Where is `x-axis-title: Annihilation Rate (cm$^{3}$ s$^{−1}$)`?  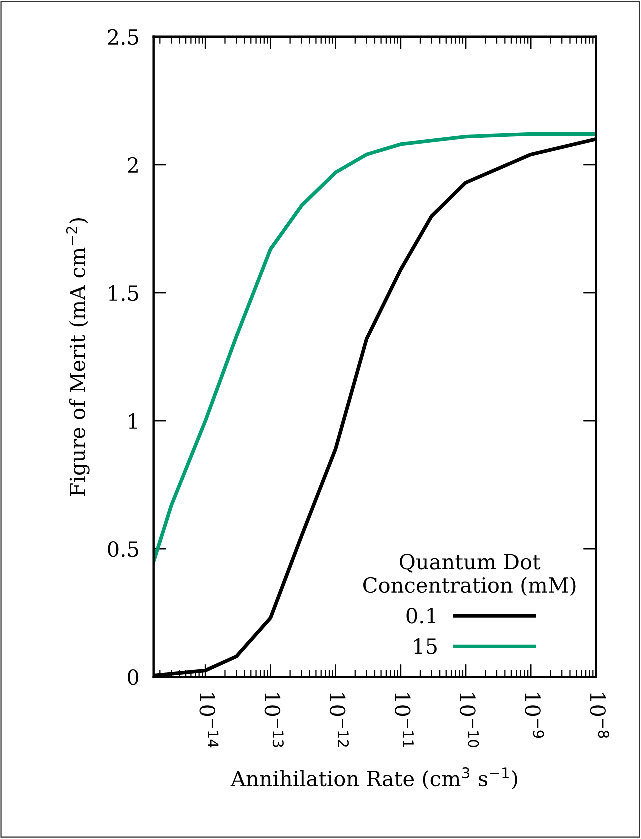
x-axis-title: Annihilation Rate (cm$^{3}$ s$^{−1}$) is located at coordinates (374, 779).